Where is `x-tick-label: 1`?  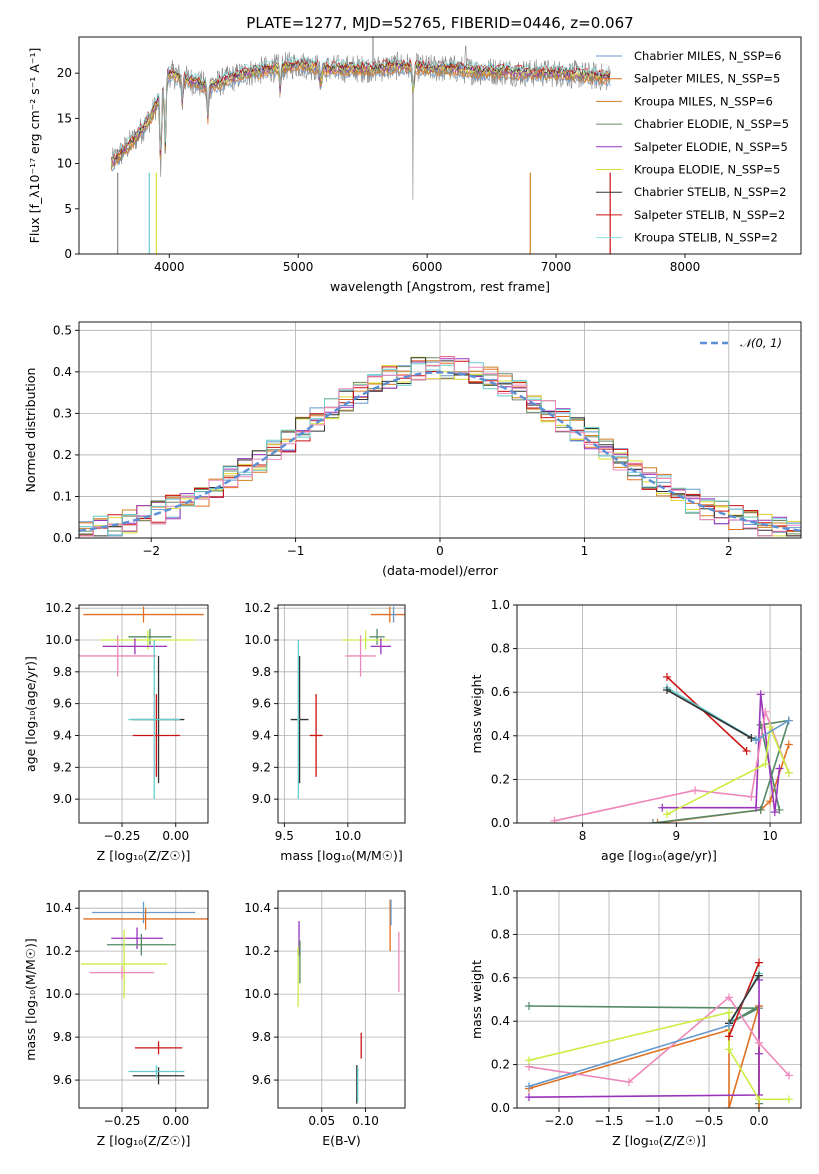 x-tick-label: 1 is located at coordinates (585, 551).